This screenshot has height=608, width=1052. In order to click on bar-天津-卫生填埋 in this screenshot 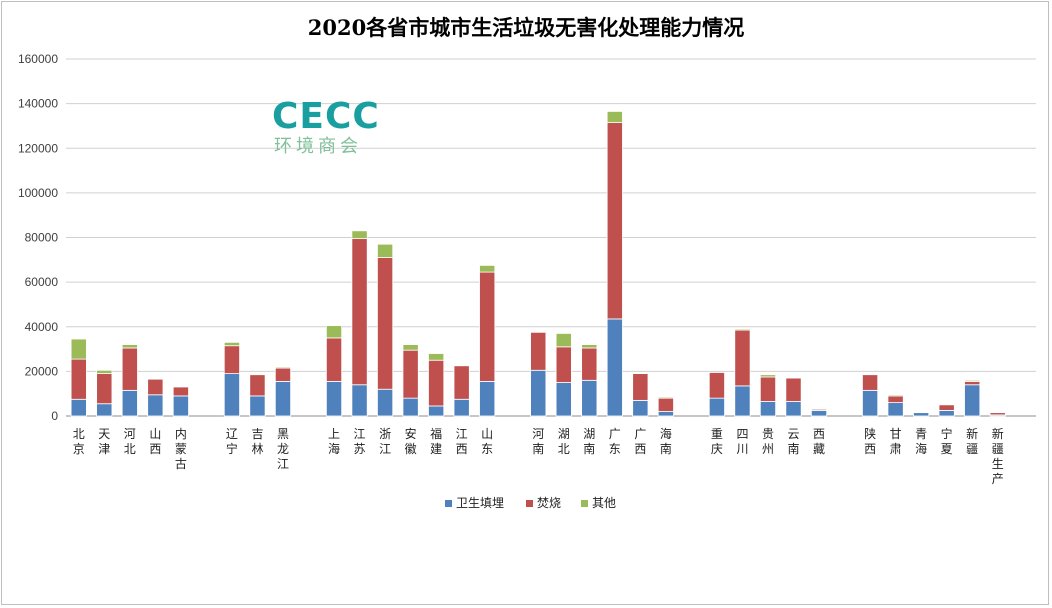, I will do `click(104, 410)`.